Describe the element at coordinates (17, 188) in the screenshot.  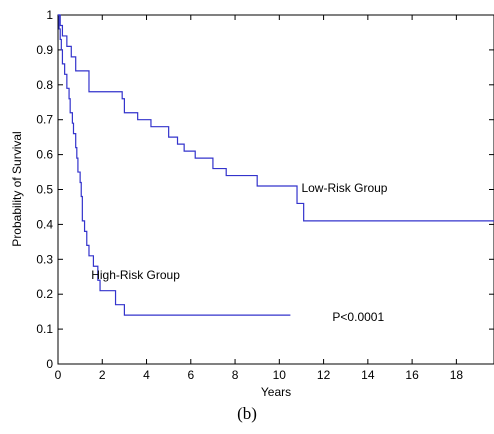
I see `y-axis-label: Probability of Survival` at that location.